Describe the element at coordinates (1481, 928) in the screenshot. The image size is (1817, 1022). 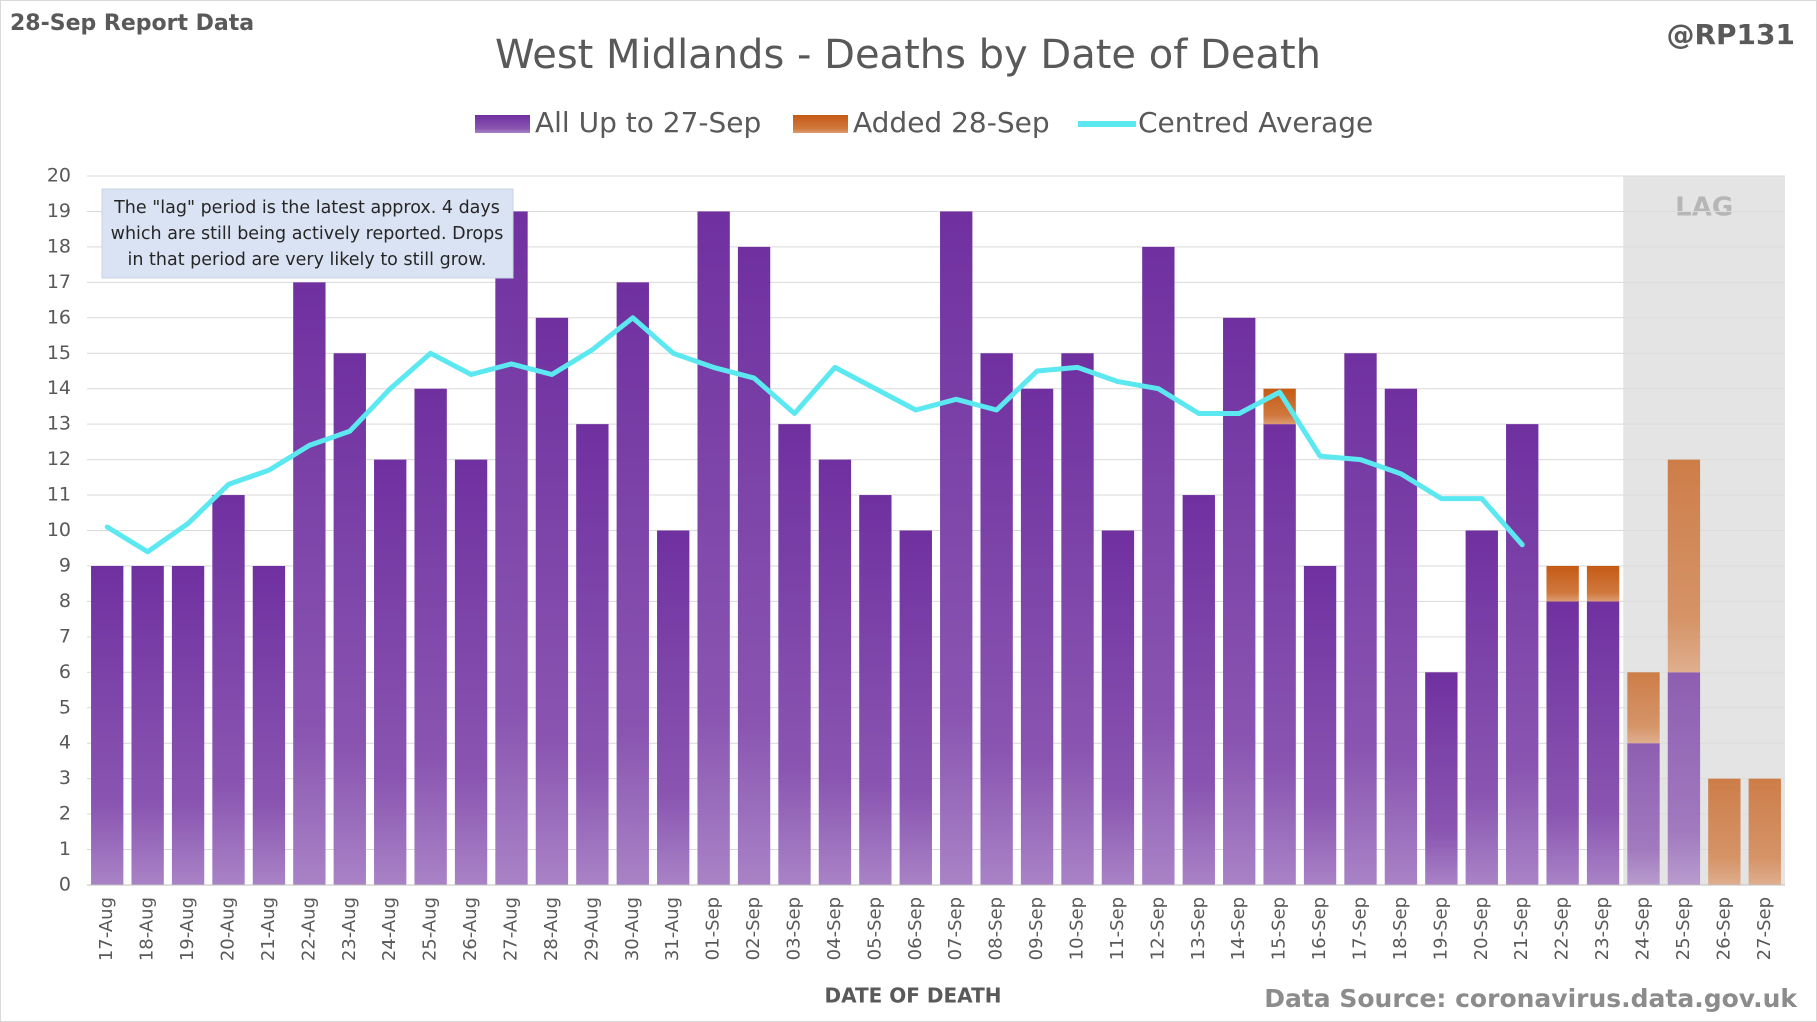
I see `x-tick-label: 20-Sep` at that location.